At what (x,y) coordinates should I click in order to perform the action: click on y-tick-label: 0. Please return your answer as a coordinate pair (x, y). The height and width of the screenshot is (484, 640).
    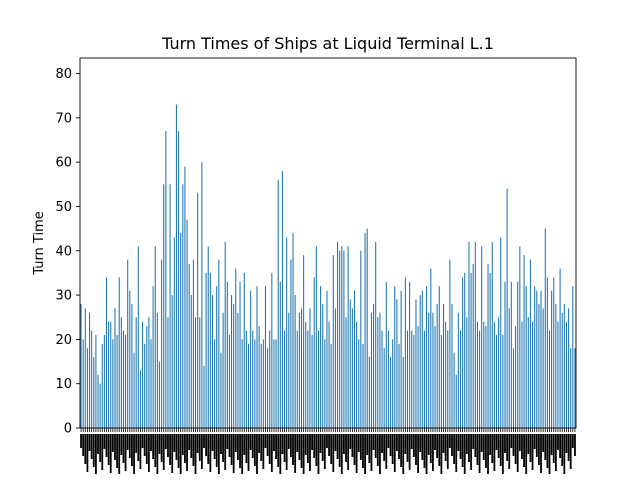
    Looking at the image, I should click on (68, 429).